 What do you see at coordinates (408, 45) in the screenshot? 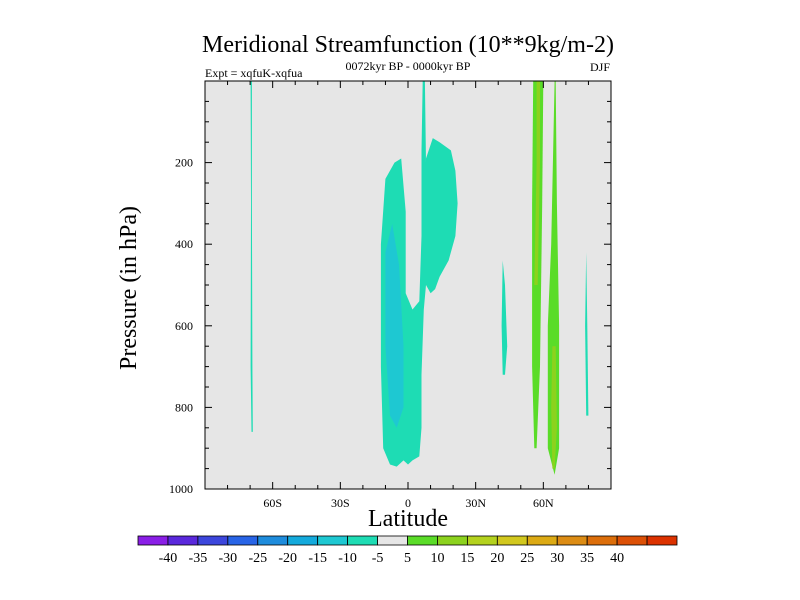
I see `chart-title: Meridional Streamfunction (10**9kg/m-2)` at bounding box center [408, 45].